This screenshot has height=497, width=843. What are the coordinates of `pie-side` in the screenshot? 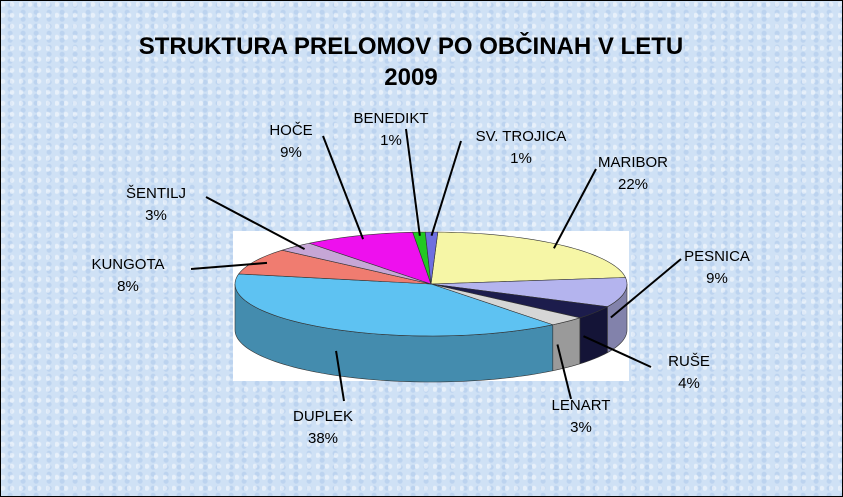 It's located at (566, 344).